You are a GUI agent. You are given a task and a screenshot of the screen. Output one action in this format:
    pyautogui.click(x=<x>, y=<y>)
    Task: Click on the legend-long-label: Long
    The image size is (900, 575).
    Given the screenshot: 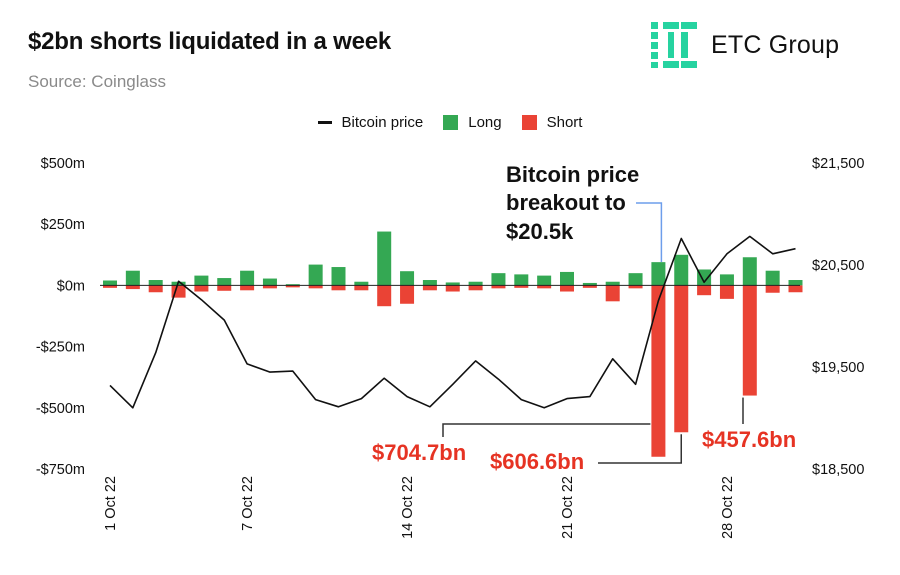 What is the action you would take?
    pyautogui.click(x=485, y=122)
    